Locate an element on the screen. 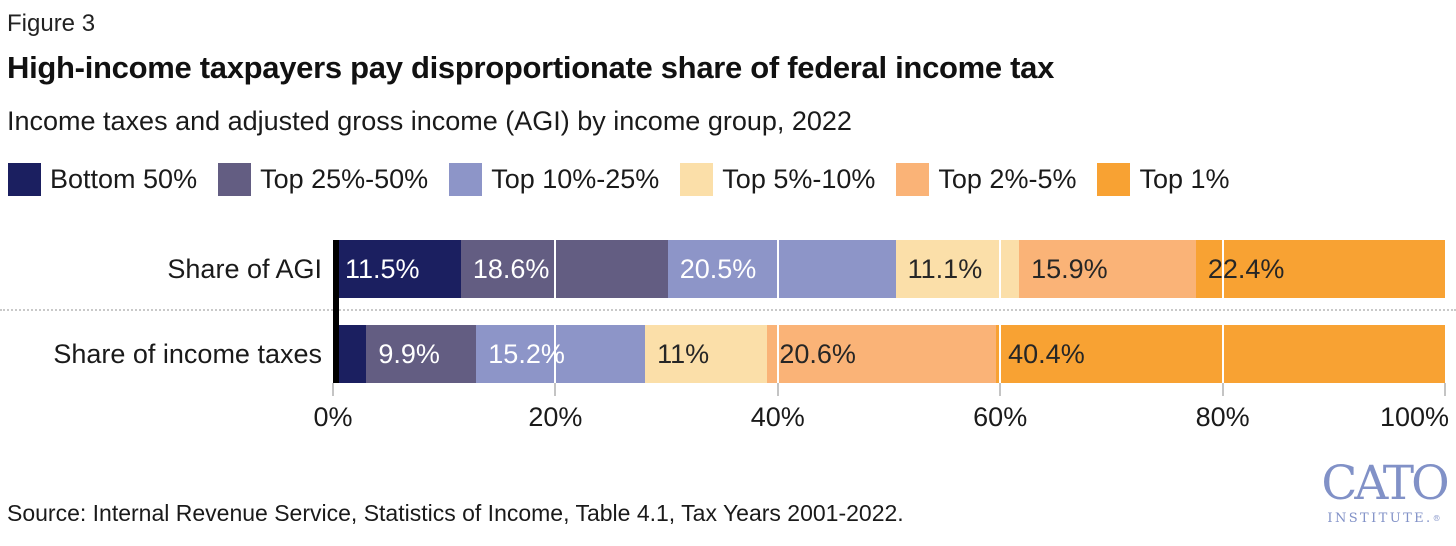 The width and height of the screenshot is (1456, 546). legend-item: Top 10%-25% is located at coordinates (554, 179).